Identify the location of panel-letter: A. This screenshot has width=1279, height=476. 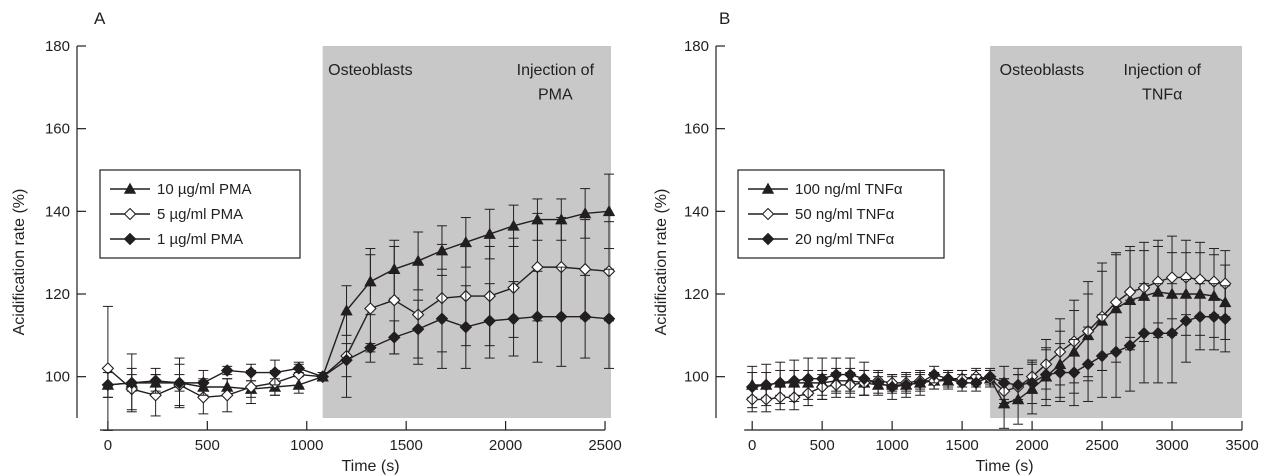
(100, 18).